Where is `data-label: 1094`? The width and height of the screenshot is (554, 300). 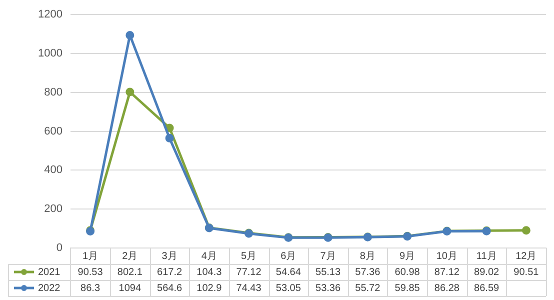
data-label: 1094 is located at coordinates (130, 288).